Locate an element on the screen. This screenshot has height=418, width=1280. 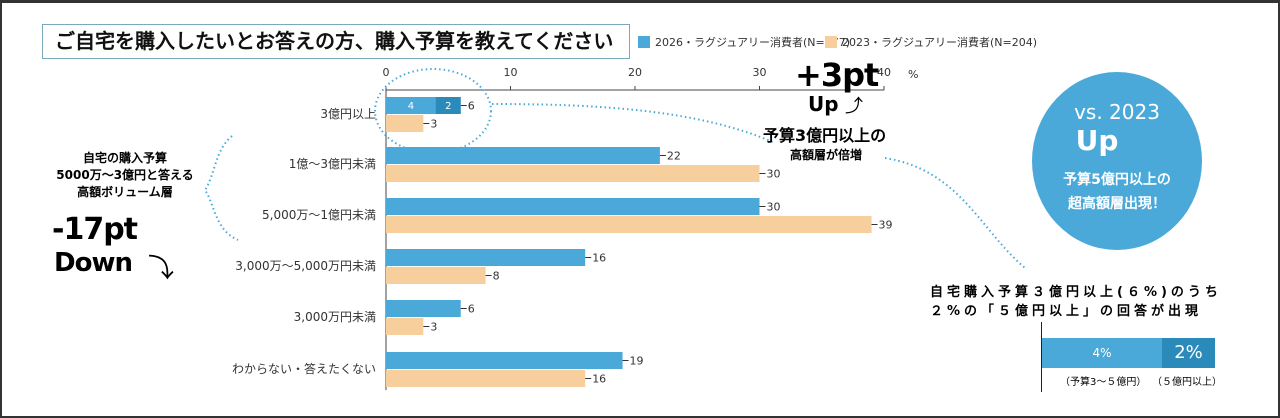
left-annotation: 自宅の購入予算 5000万～3億円と答える 高額ボリューム層 is located at coordinates (124, 175).